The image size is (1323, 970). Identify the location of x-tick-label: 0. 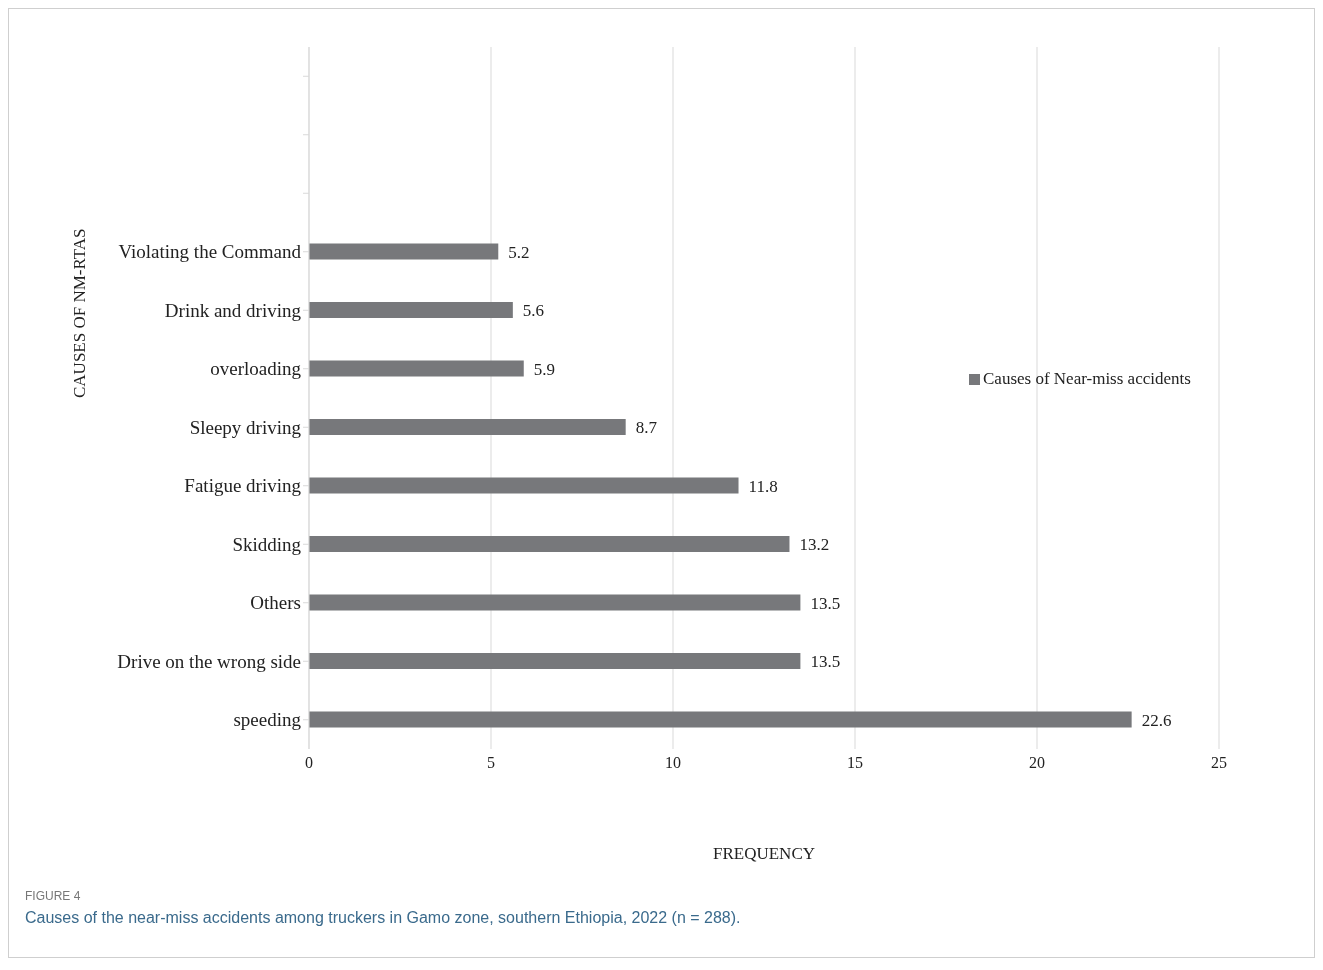
(309, 763).